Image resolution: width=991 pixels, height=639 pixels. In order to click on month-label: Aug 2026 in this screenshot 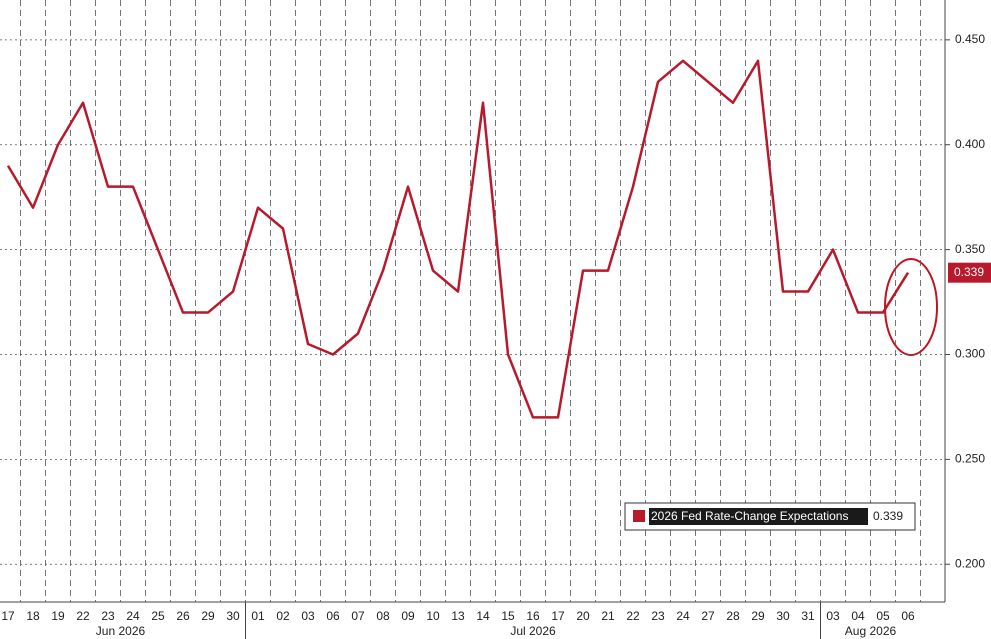, I will do `click(871, 631)`.